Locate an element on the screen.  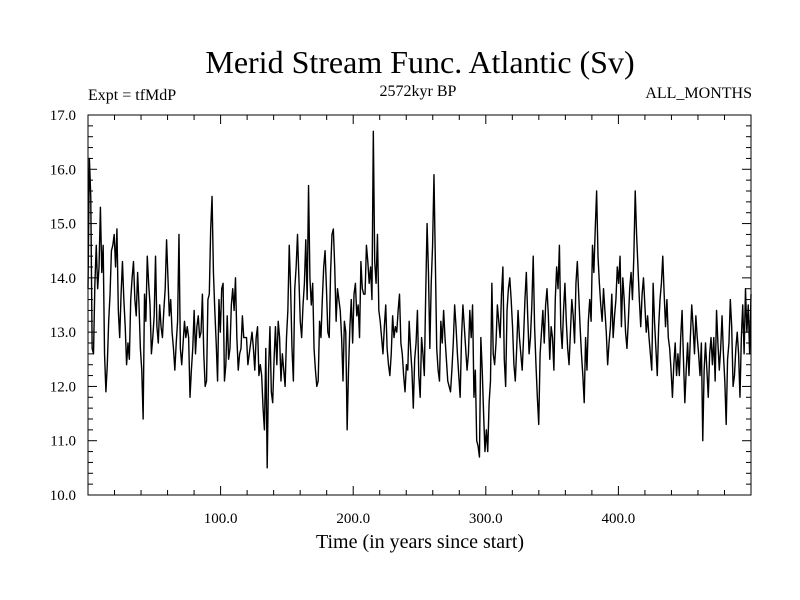
months-label: ALL_MONTHS is located at coordinates (698, 93).